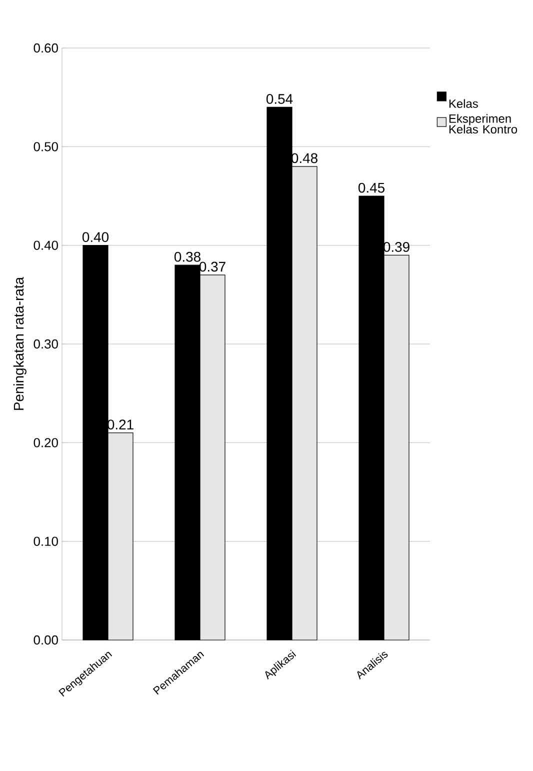  I want to click on legend-label: Kelas Eksperimen, so click(480, 112).